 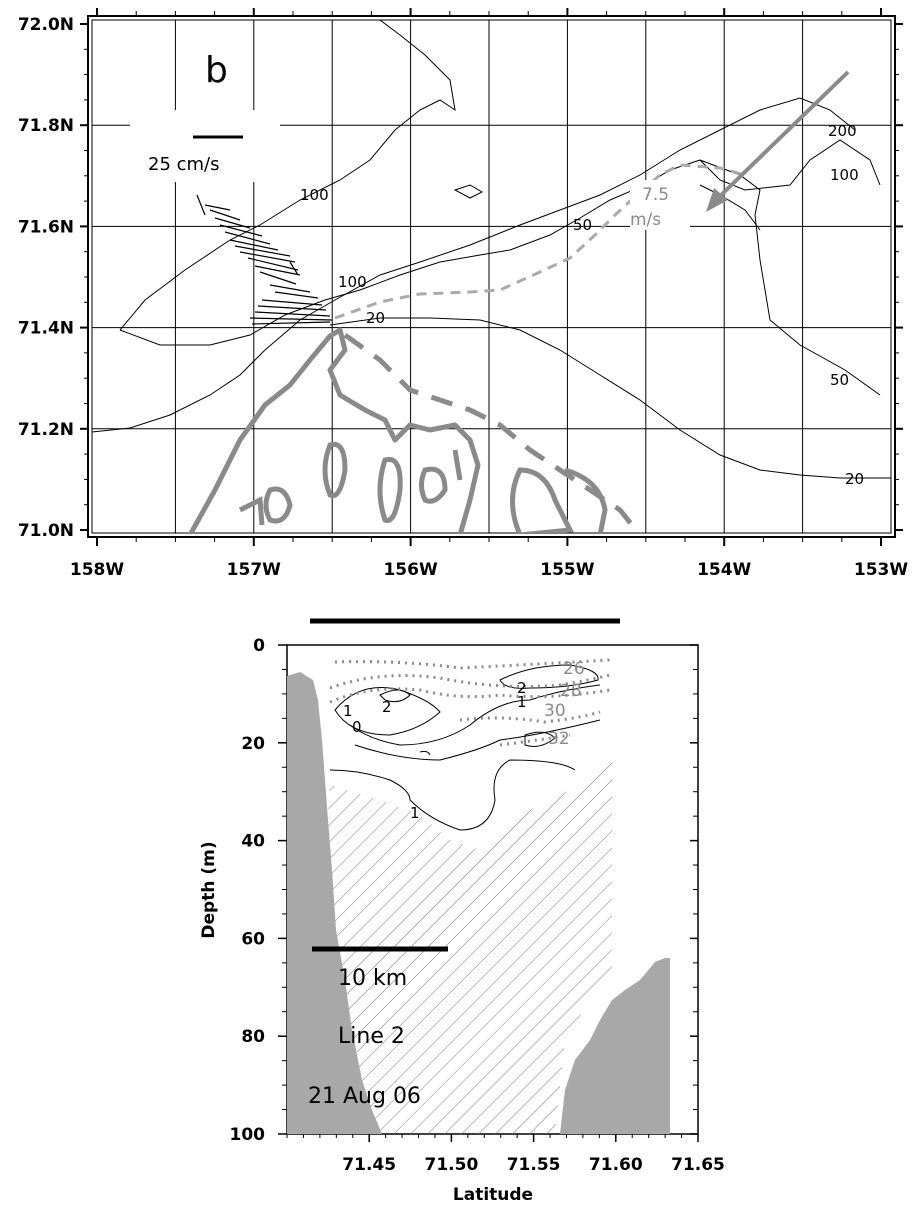 I want to click on isobath-100-inner, so click(x=410, y=252).